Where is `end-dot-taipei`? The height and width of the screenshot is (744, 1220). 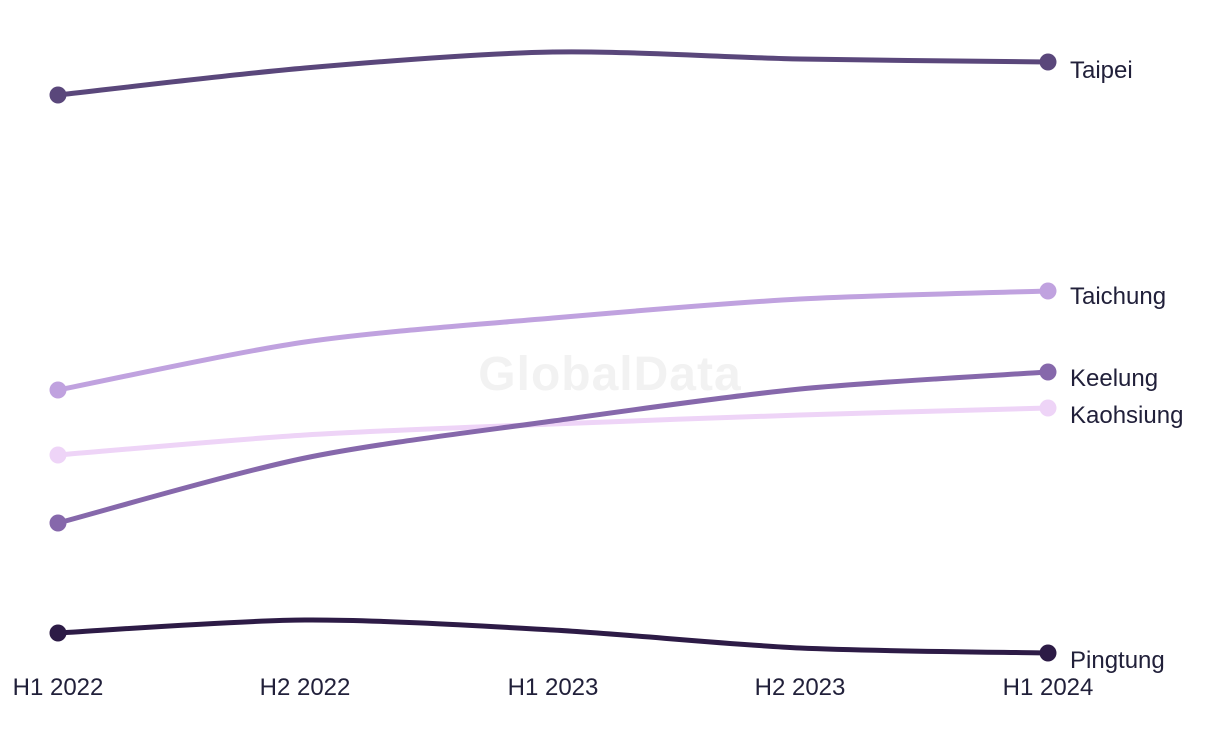 end-dot-taipei is located at coordinates (1048, 62).